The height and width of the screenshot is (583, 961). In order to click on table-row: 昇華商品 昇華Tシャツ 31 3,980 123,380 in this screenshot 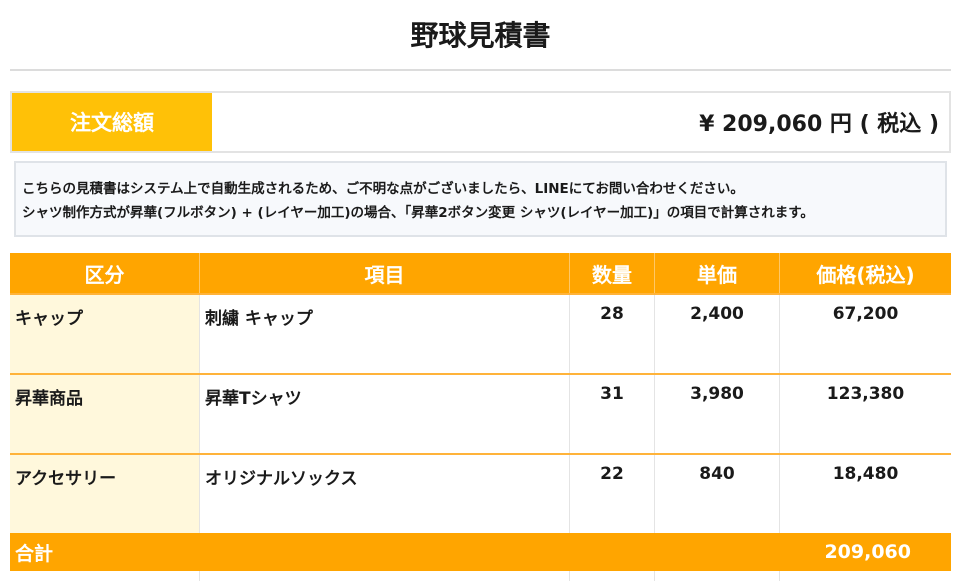, I will do `click(480, 413)`.